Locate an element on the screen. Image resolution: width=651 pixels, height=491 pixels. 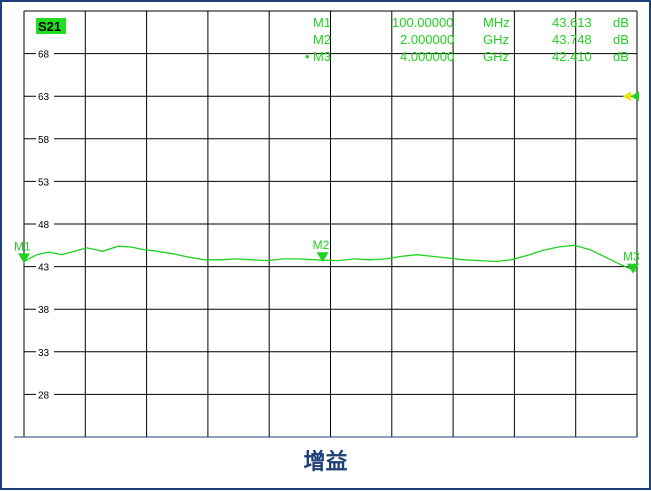
marker-readout-stimulus-unit: MHz is located at coordinates (496, 22).